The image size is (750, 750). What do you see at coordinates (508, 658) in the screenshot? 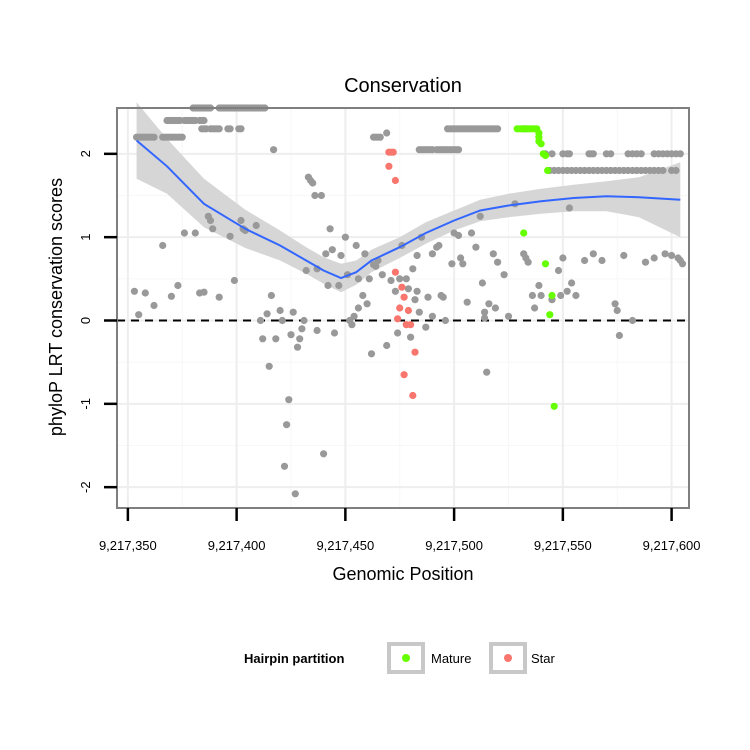
I see `legend-marker-star` at bounding box center [508, 658].